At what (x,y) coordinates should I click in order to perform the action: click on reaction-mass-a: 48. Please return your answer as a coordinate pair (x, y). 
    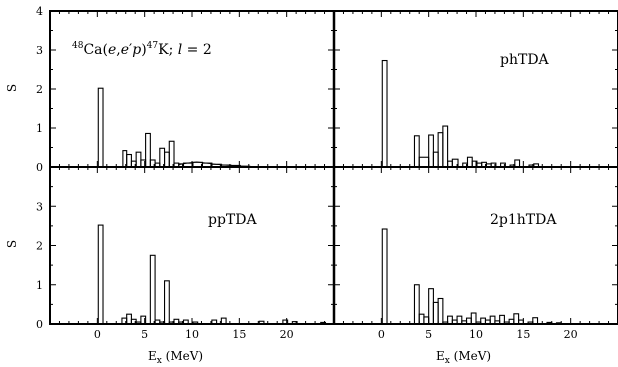
    Looking at the image, I should click on (78, 46).